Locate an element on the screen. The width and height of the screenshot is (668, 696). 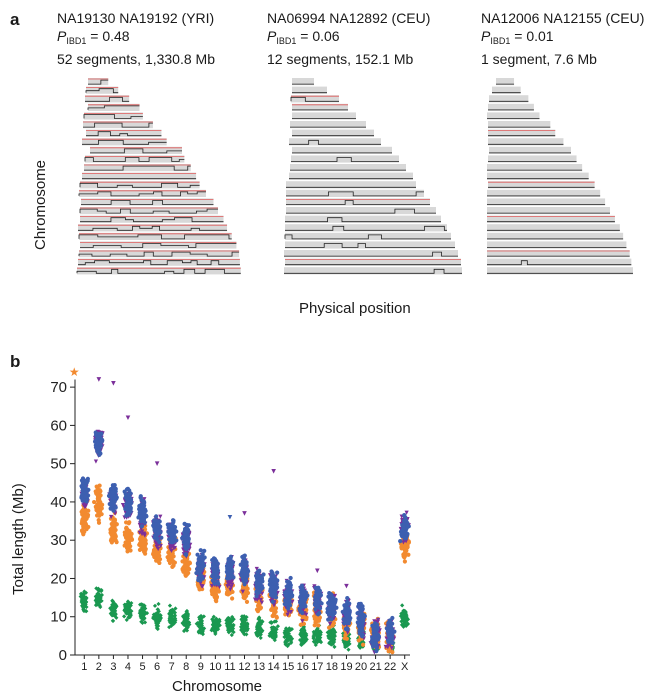
x-tick-label: 15 is located at coordinates (288, 667).